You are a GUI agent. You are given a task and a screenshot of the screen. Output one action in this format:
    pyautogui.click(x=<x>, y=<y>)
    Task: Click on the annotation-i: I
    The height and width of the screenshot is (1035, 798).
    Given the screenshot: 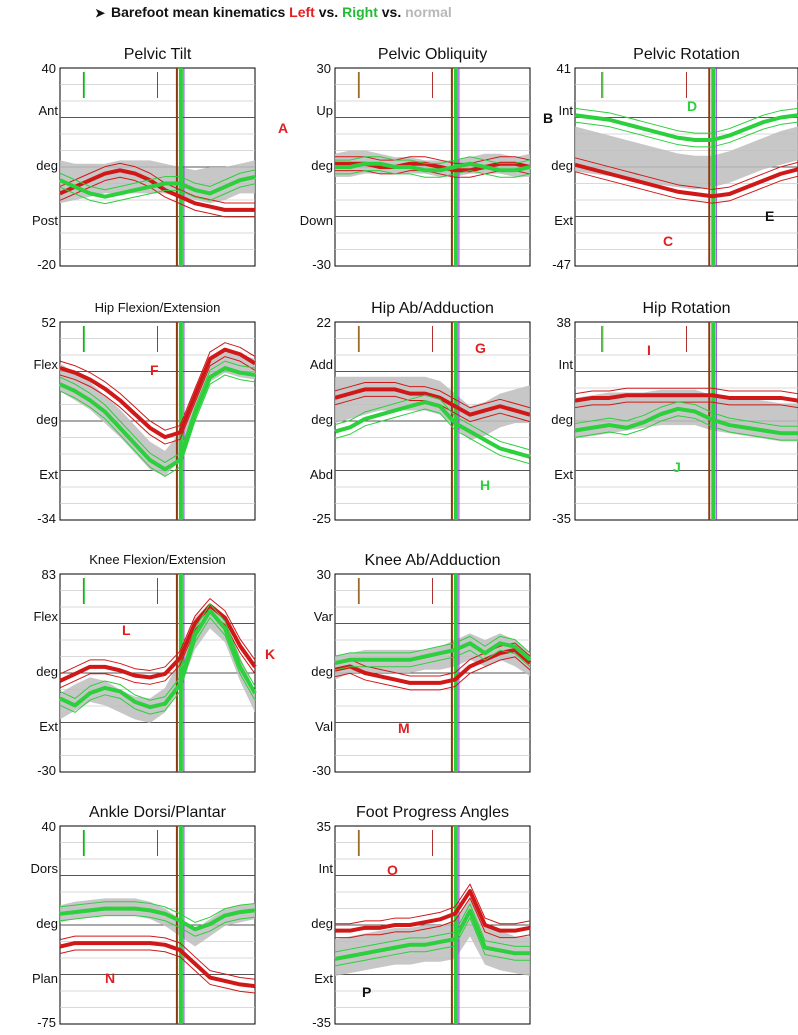 What is the action you would take?
    pyautogui.click(x=649, y=350)
    